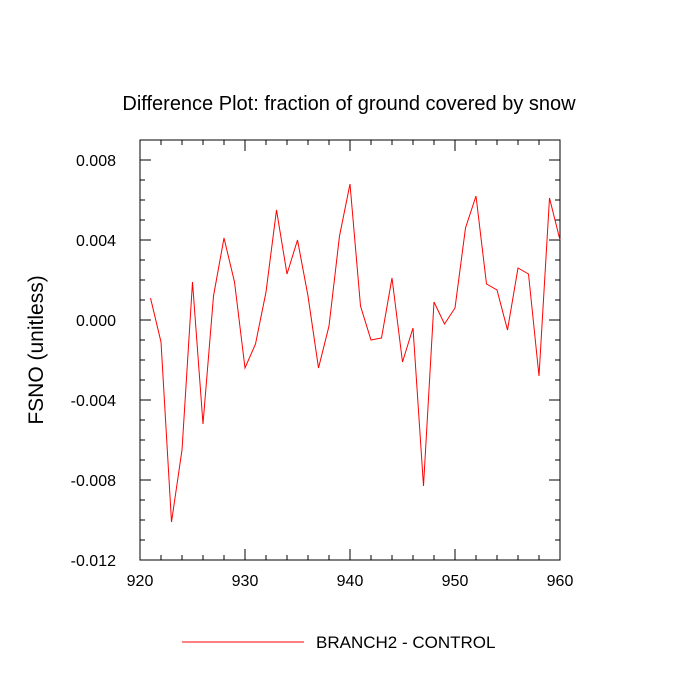  I want to click on legend: BRANCH2 - CONTROL, so click(338, 642).